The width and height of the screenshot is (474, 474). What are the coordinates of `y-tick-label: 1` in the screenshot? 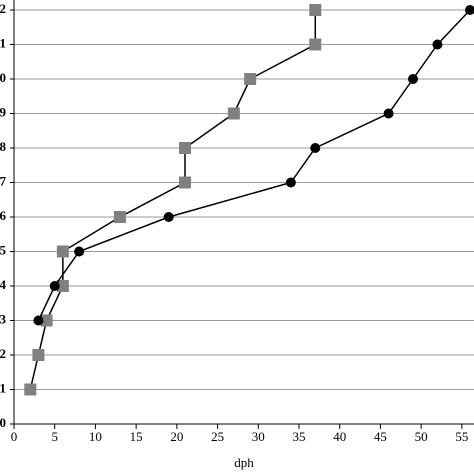 It's located at (3, 387).